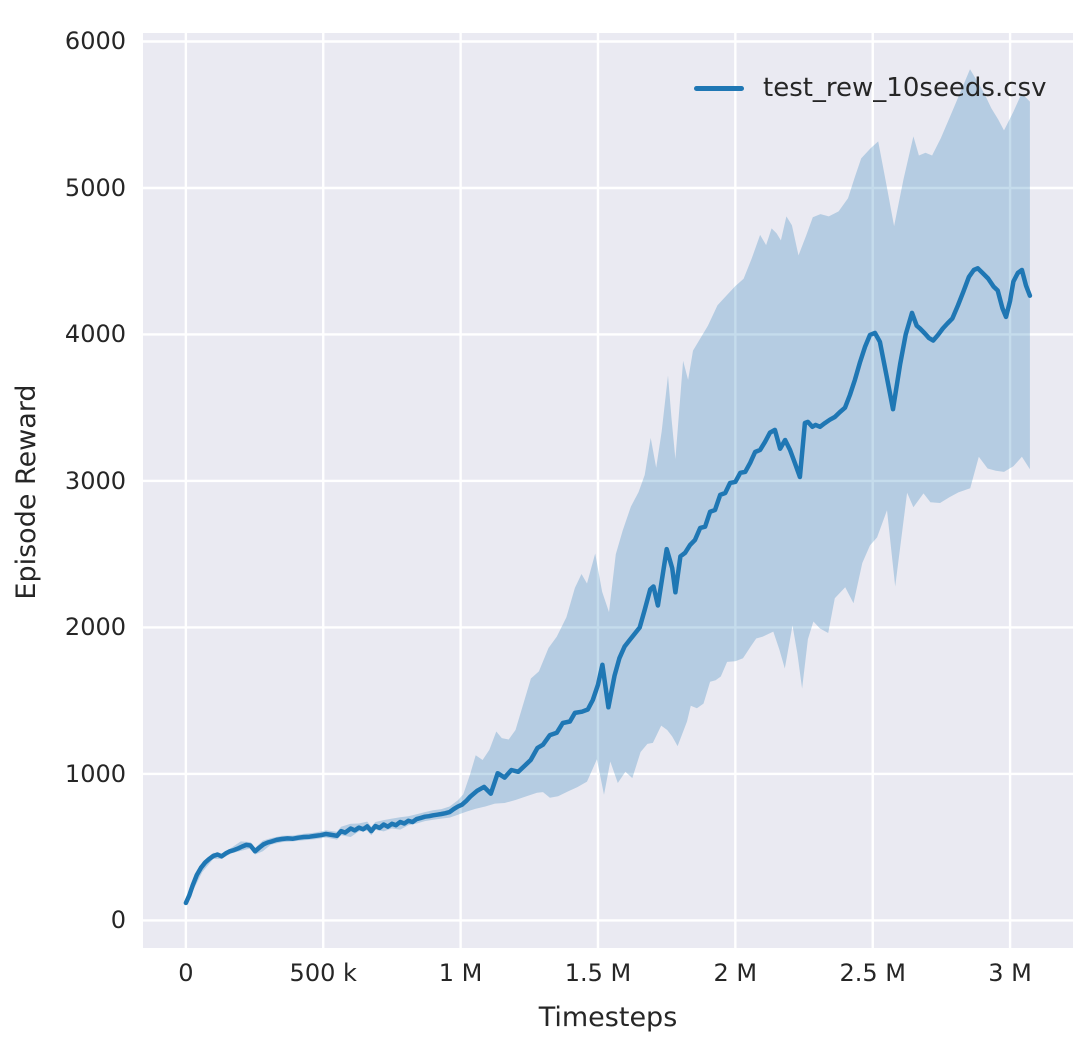 The width and height of the screenshot is (1092, 1055). Describe the element at coordinates (95, 187) in the screenshot. I see `y-tick-label-5: 5000` at that location.